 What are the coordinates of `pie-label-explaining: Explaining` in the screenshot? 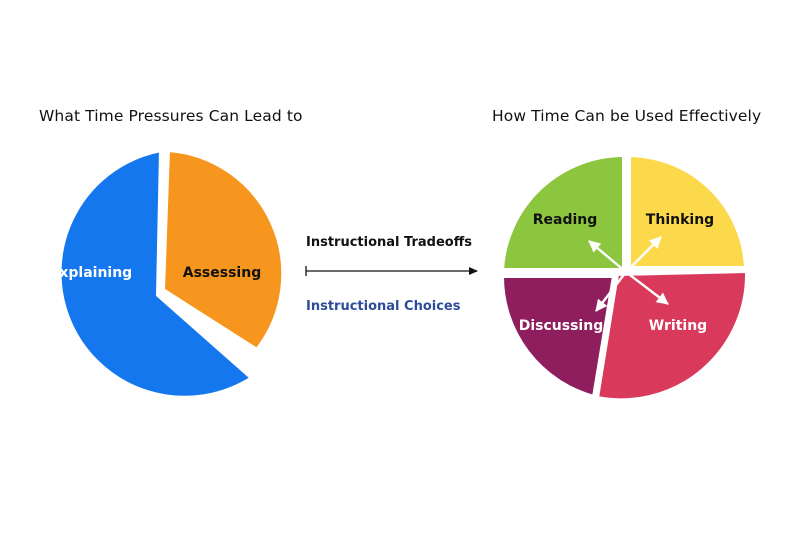 It's located at (91, 273).